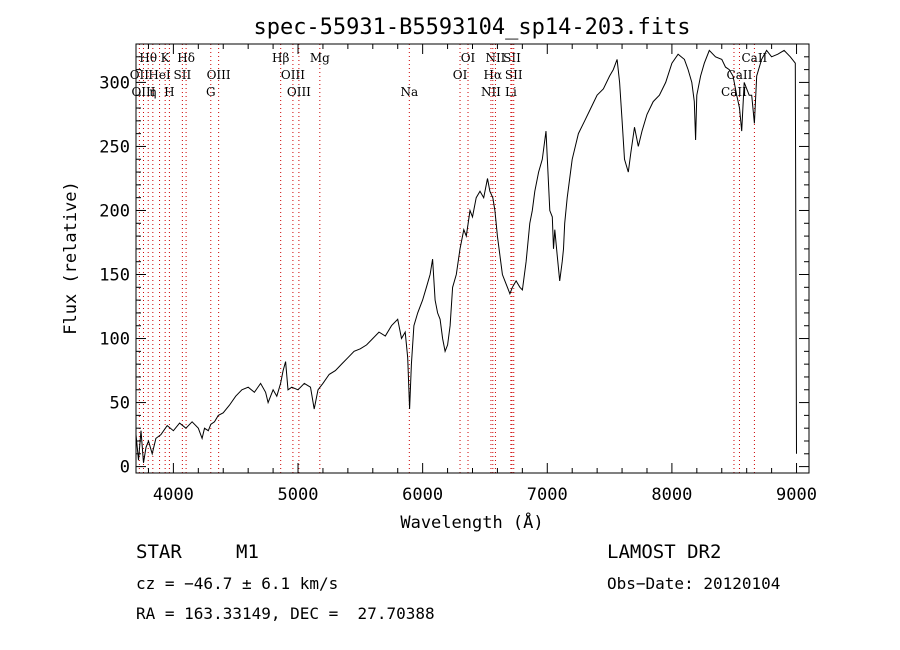 The height and width of the screenshot is (650, 900). I want to click on chart-title: spec-55931-B5593104_sp14-203.fits, so click(471, 27).